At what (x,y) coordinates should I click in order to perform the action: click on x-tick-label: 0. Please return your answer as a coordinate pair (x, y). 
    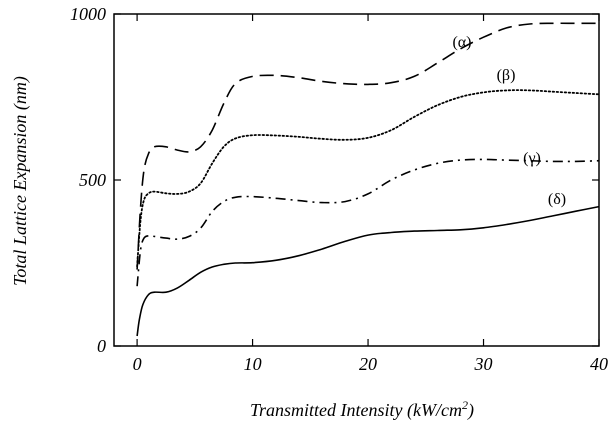
    Looking at the image, I should click on (137, 364).